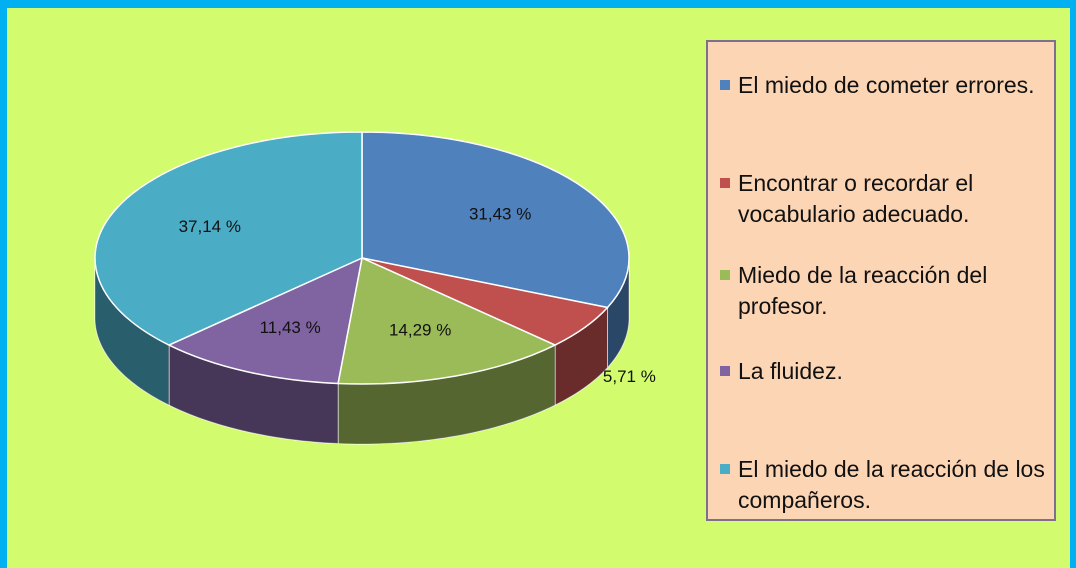 Image resolution: width=1076 pixels, height=568 pixels. What do you see at coordinates (790, 371) in the screenshot?
I see `legend-label: La fluidez.` at bounding box center [790, 371].